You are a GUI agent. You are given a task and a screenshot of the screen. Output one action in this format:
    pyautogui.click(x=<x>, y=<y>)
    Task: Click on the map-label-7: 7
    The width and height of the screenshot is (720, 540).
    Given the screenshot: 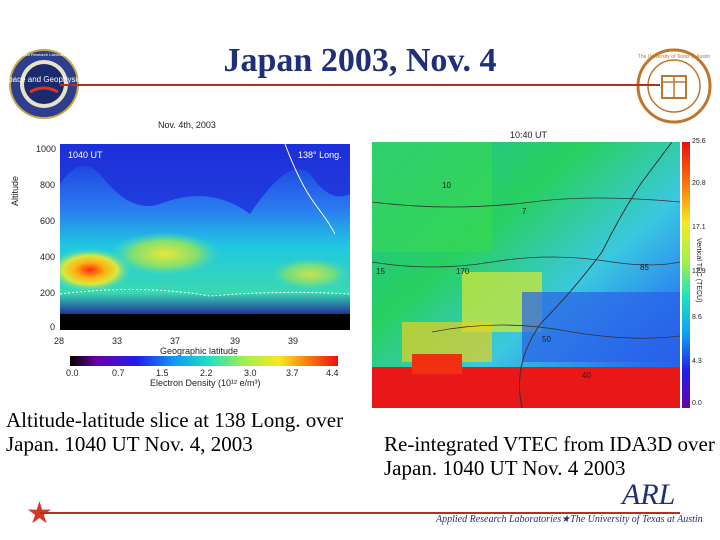 What is the action you would take?
    pyautogui.click(x=524, y=211)
    